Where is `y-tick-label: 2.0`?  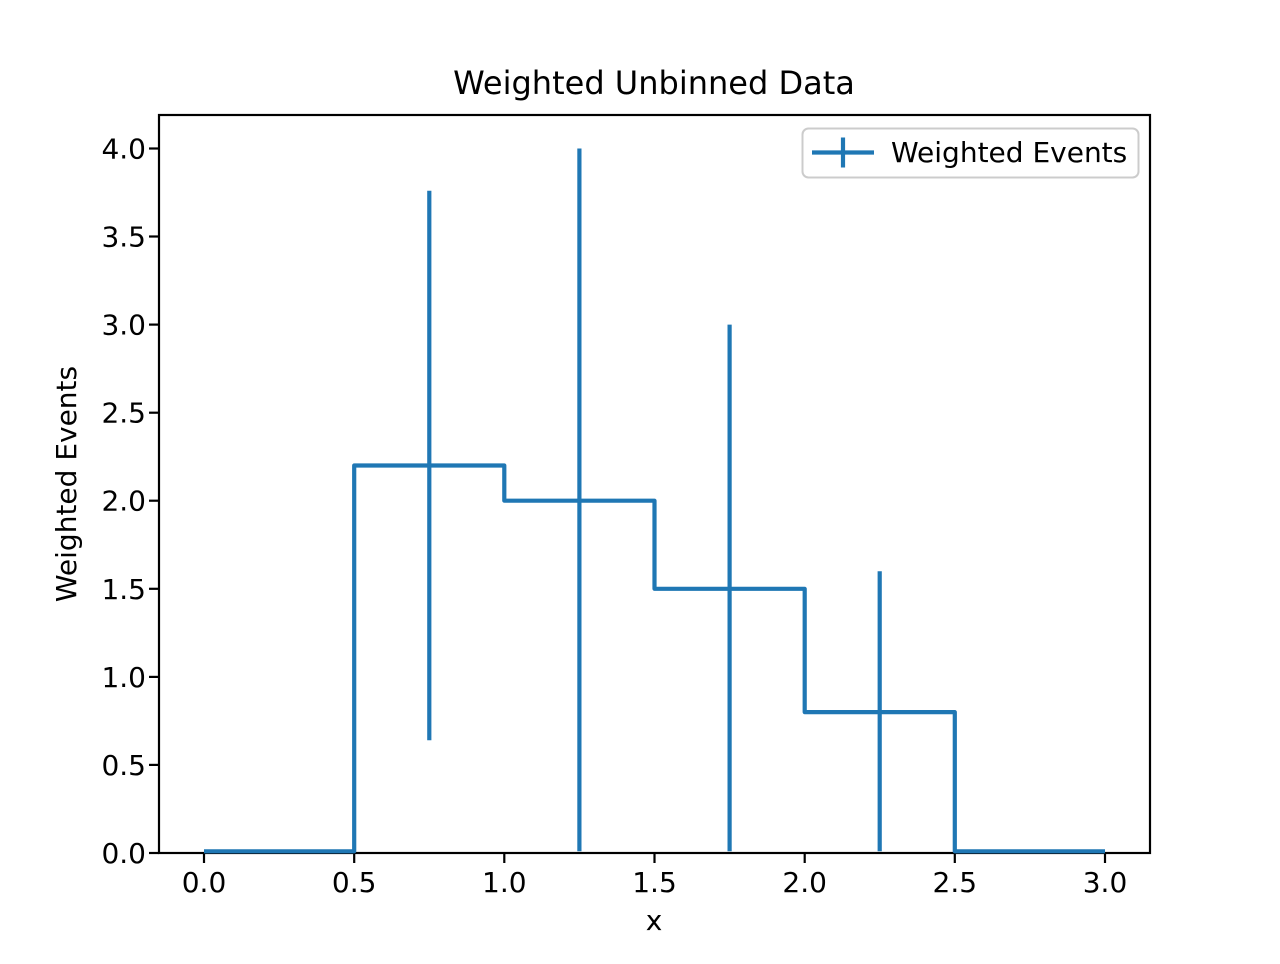
y-tick-label: 2.0 is located at coordinates (123, 501).